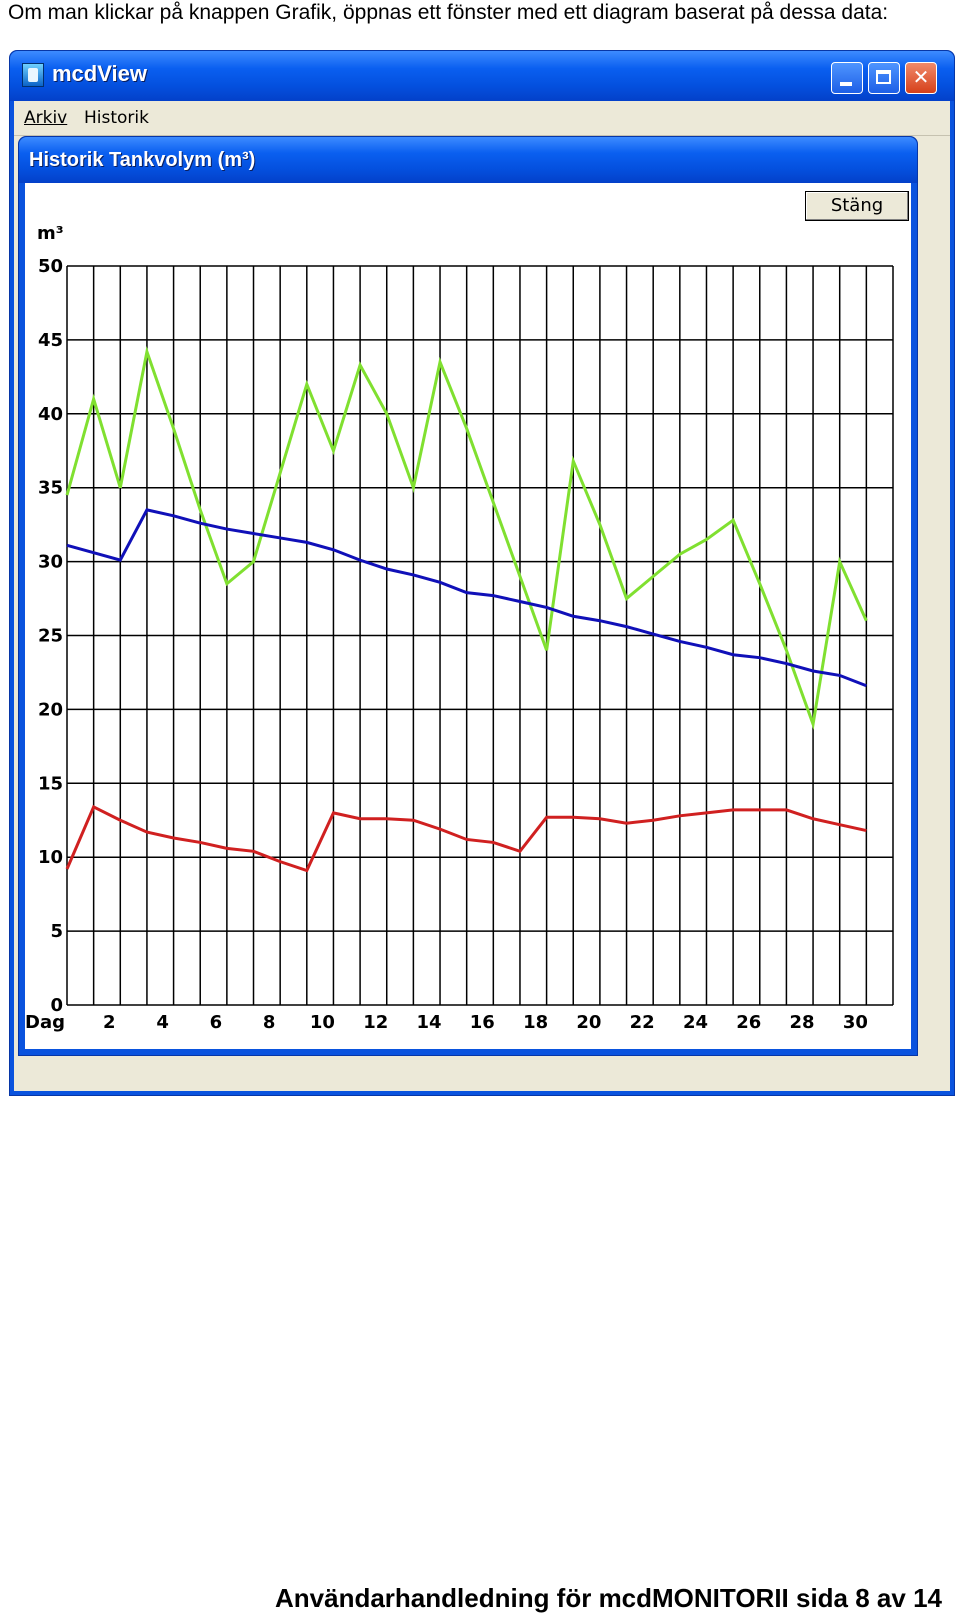 The width and height of the screenshot is (960, 1617). I want to click on x-tick-label: 26, so click(748, 1022).